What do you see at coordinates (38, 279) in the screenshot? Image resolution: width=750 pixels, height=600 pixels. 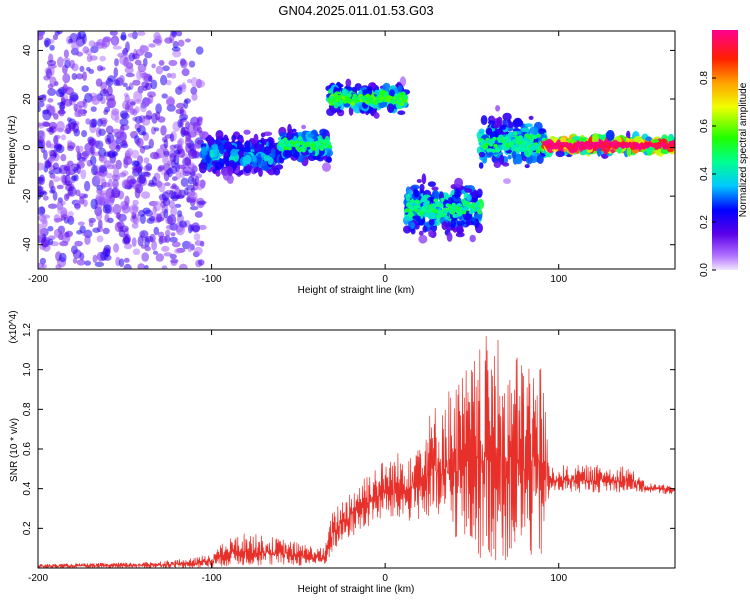 I see `spectrogram-xtick-label: -200` at bounding box center [38, 279].